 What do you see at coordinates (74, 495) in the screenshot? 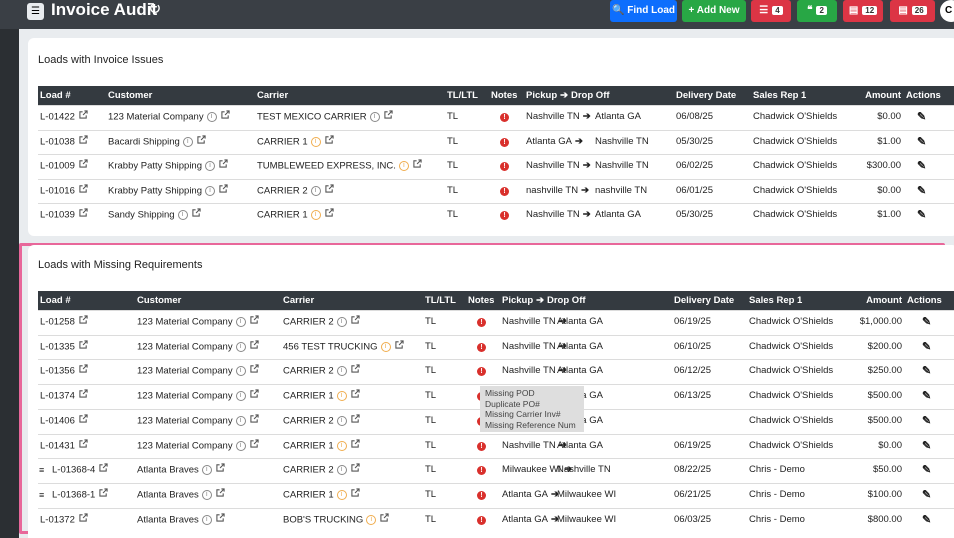
I see `load-number: L-01368-1` at bounding box center [74, 495].